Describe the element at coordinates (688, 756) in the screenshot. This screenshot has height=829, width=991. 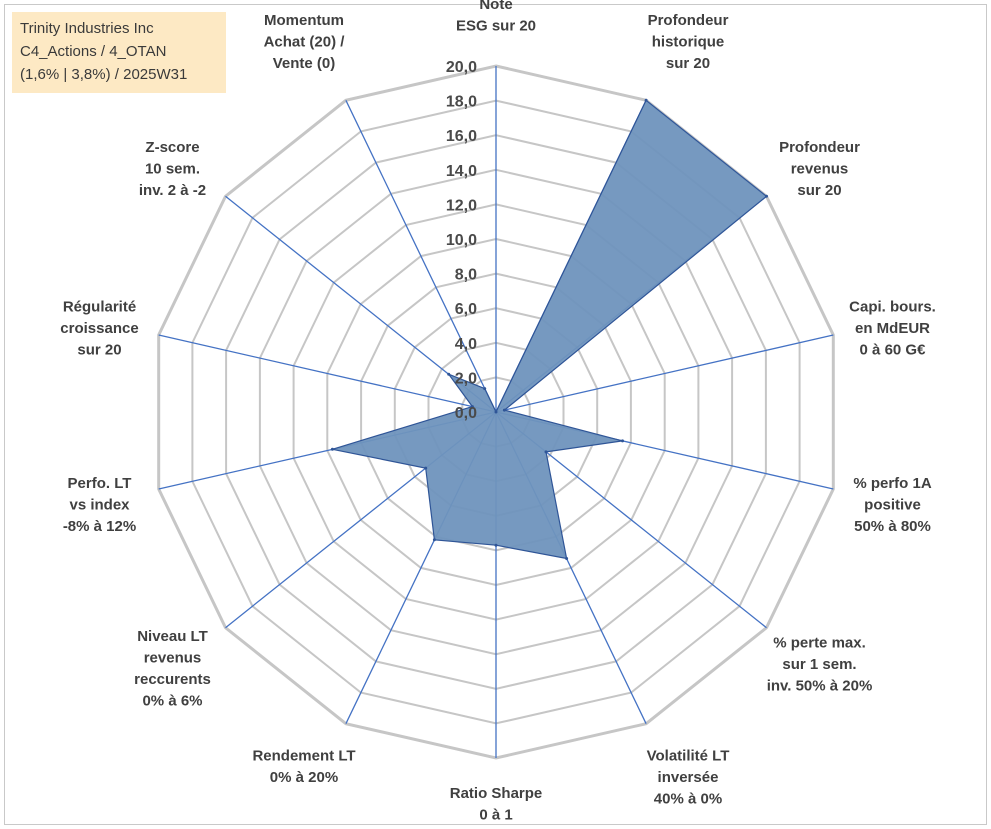
I see `axis-label-line: Volatilité LT` at that location.